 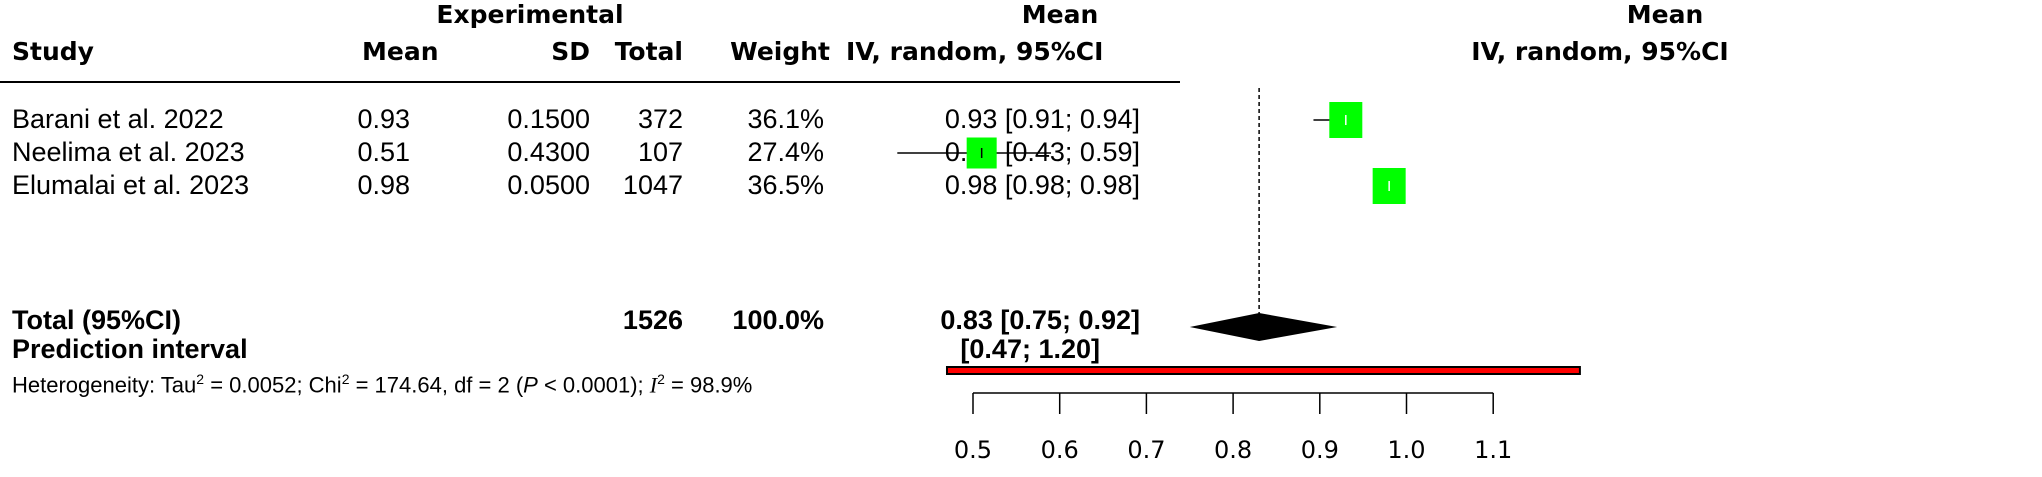 I want to click on study-total: 107, so click(x=660, y=152).